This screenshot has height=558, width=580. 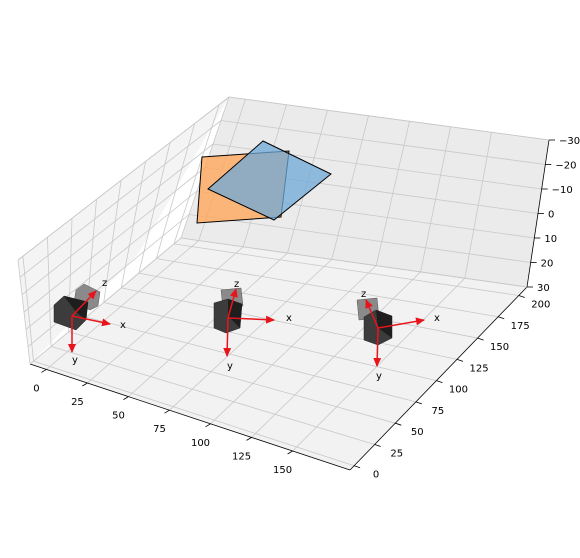 What do you see at coordinates (562, 190) in the screenshot?
I see `z-tick-label: −10` at bounding box center [562, 190].